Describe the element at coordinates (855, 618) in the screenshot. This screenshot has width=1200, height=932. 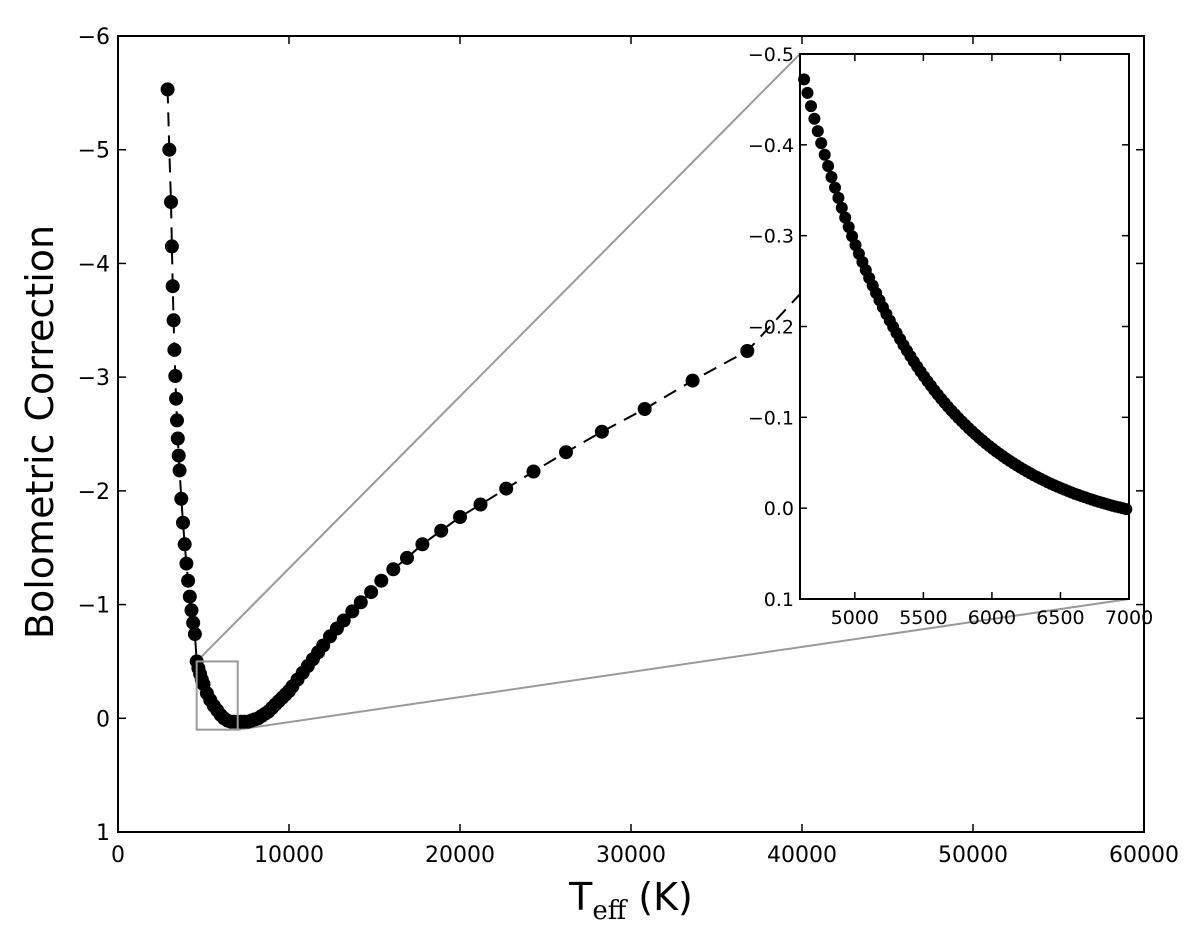
I see `inset-x-tick-label: 5000` at that location.